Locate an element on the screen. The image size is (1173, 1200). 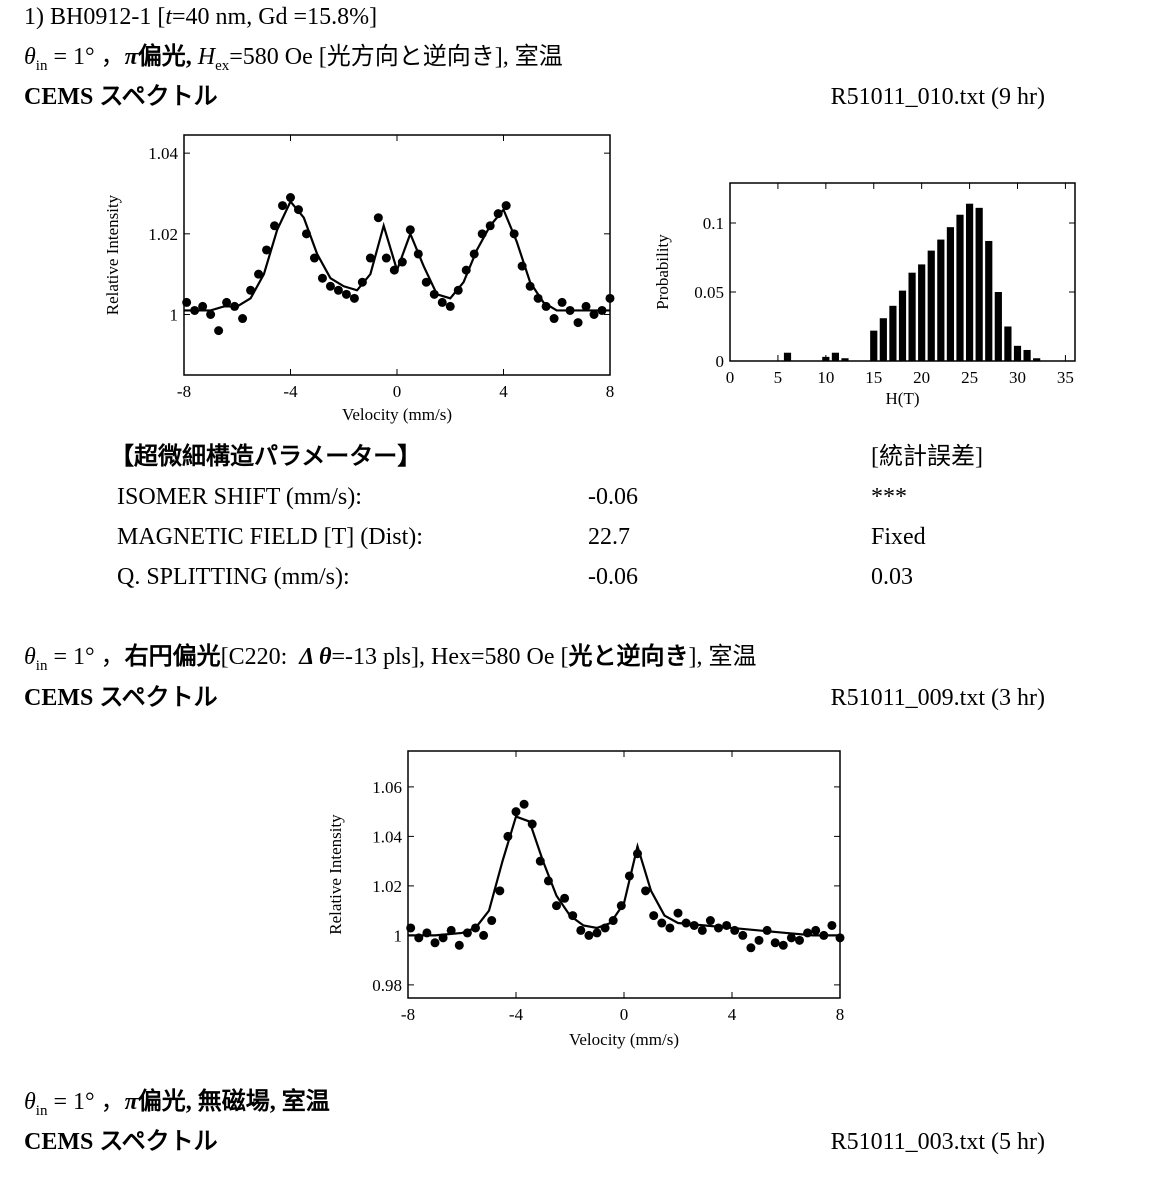
plot-frame is located at coordinates (397, 255).